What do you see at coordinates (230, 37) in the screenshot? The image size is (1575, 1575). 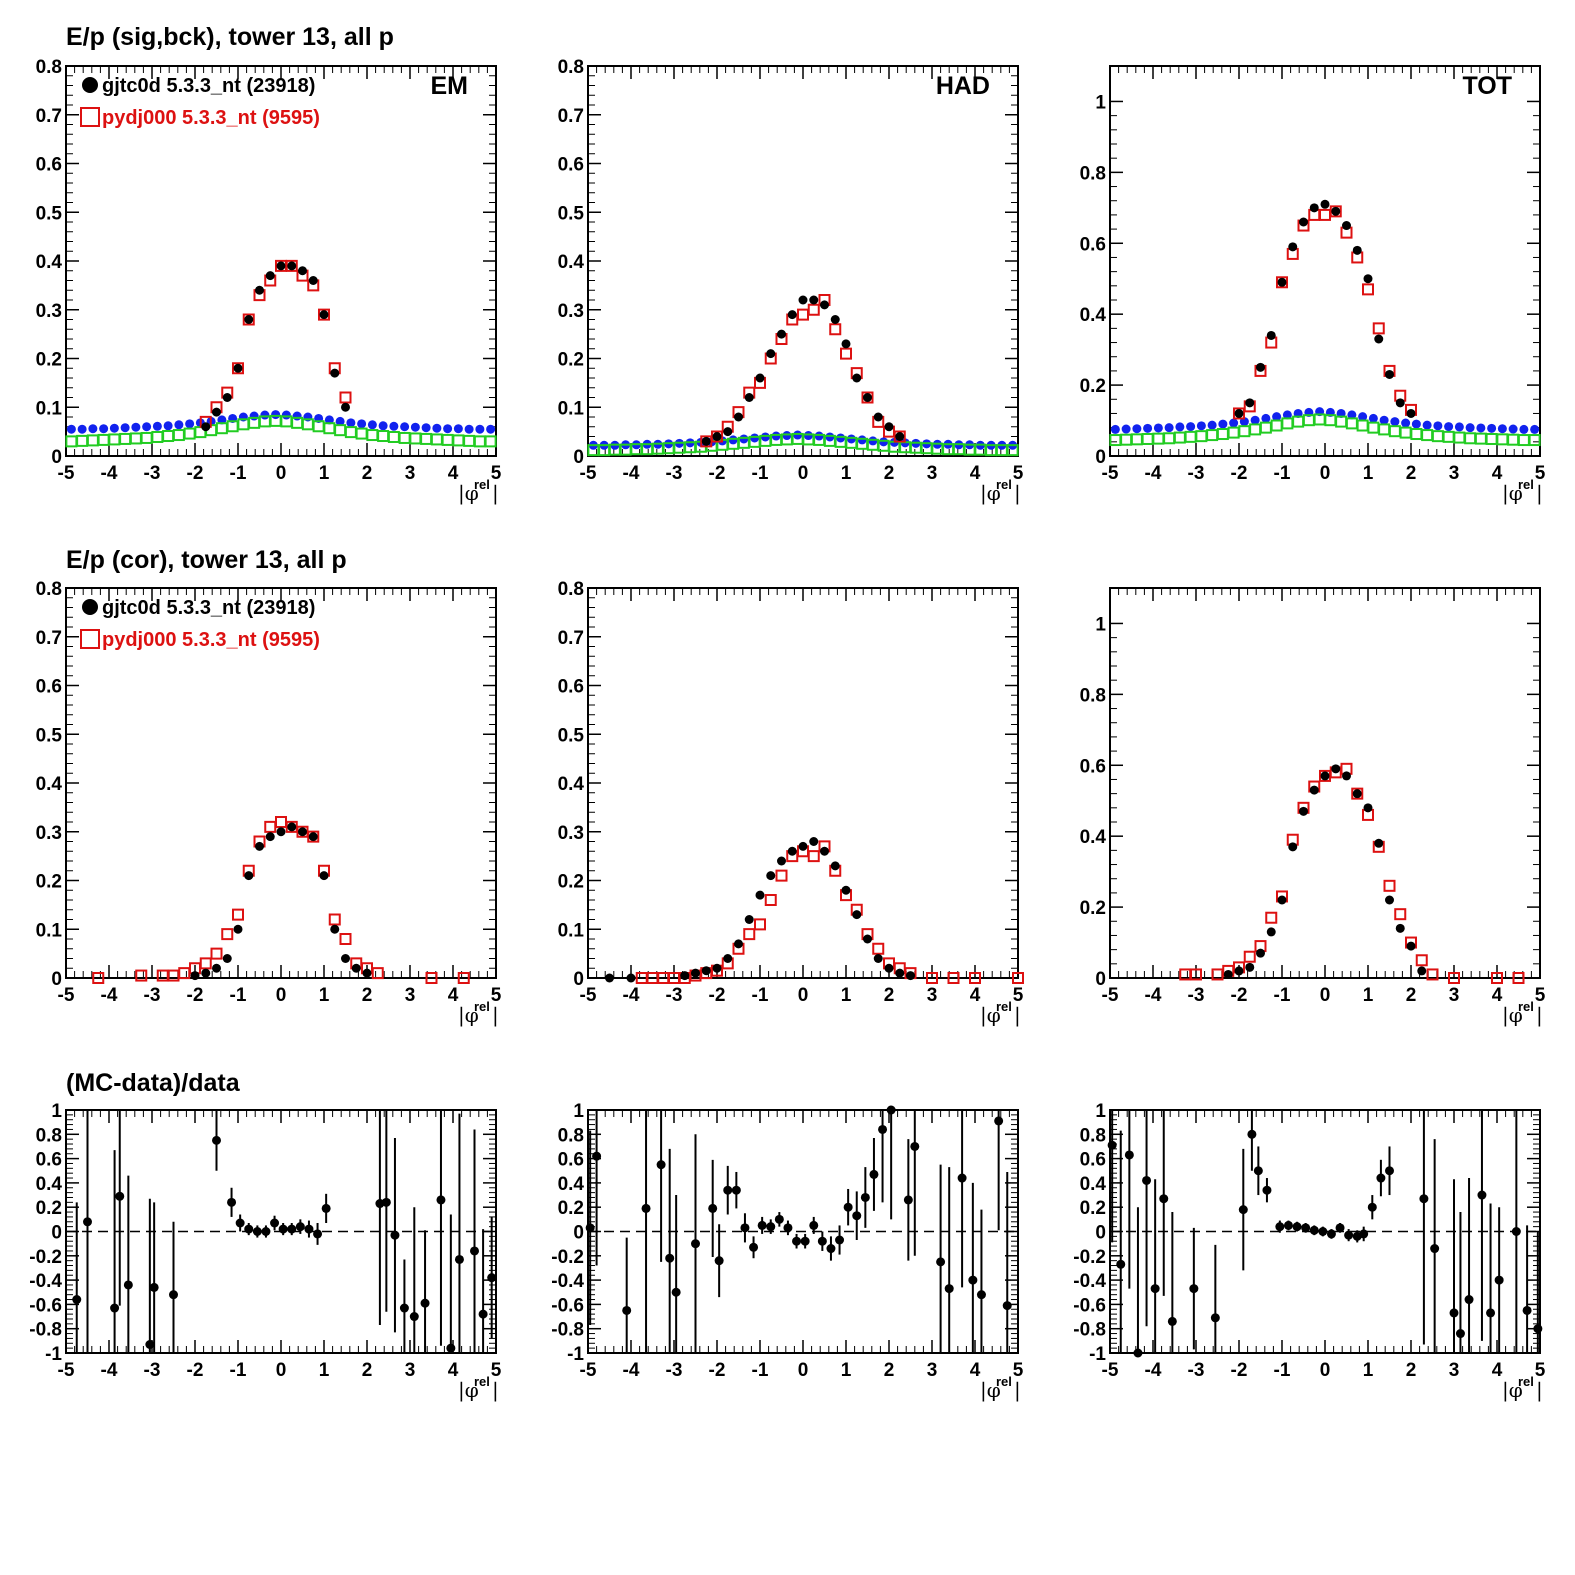 I see `row-title-sig-bck: E/p (sig,bck), tower 13, all p` at bounding box center [230, 37].